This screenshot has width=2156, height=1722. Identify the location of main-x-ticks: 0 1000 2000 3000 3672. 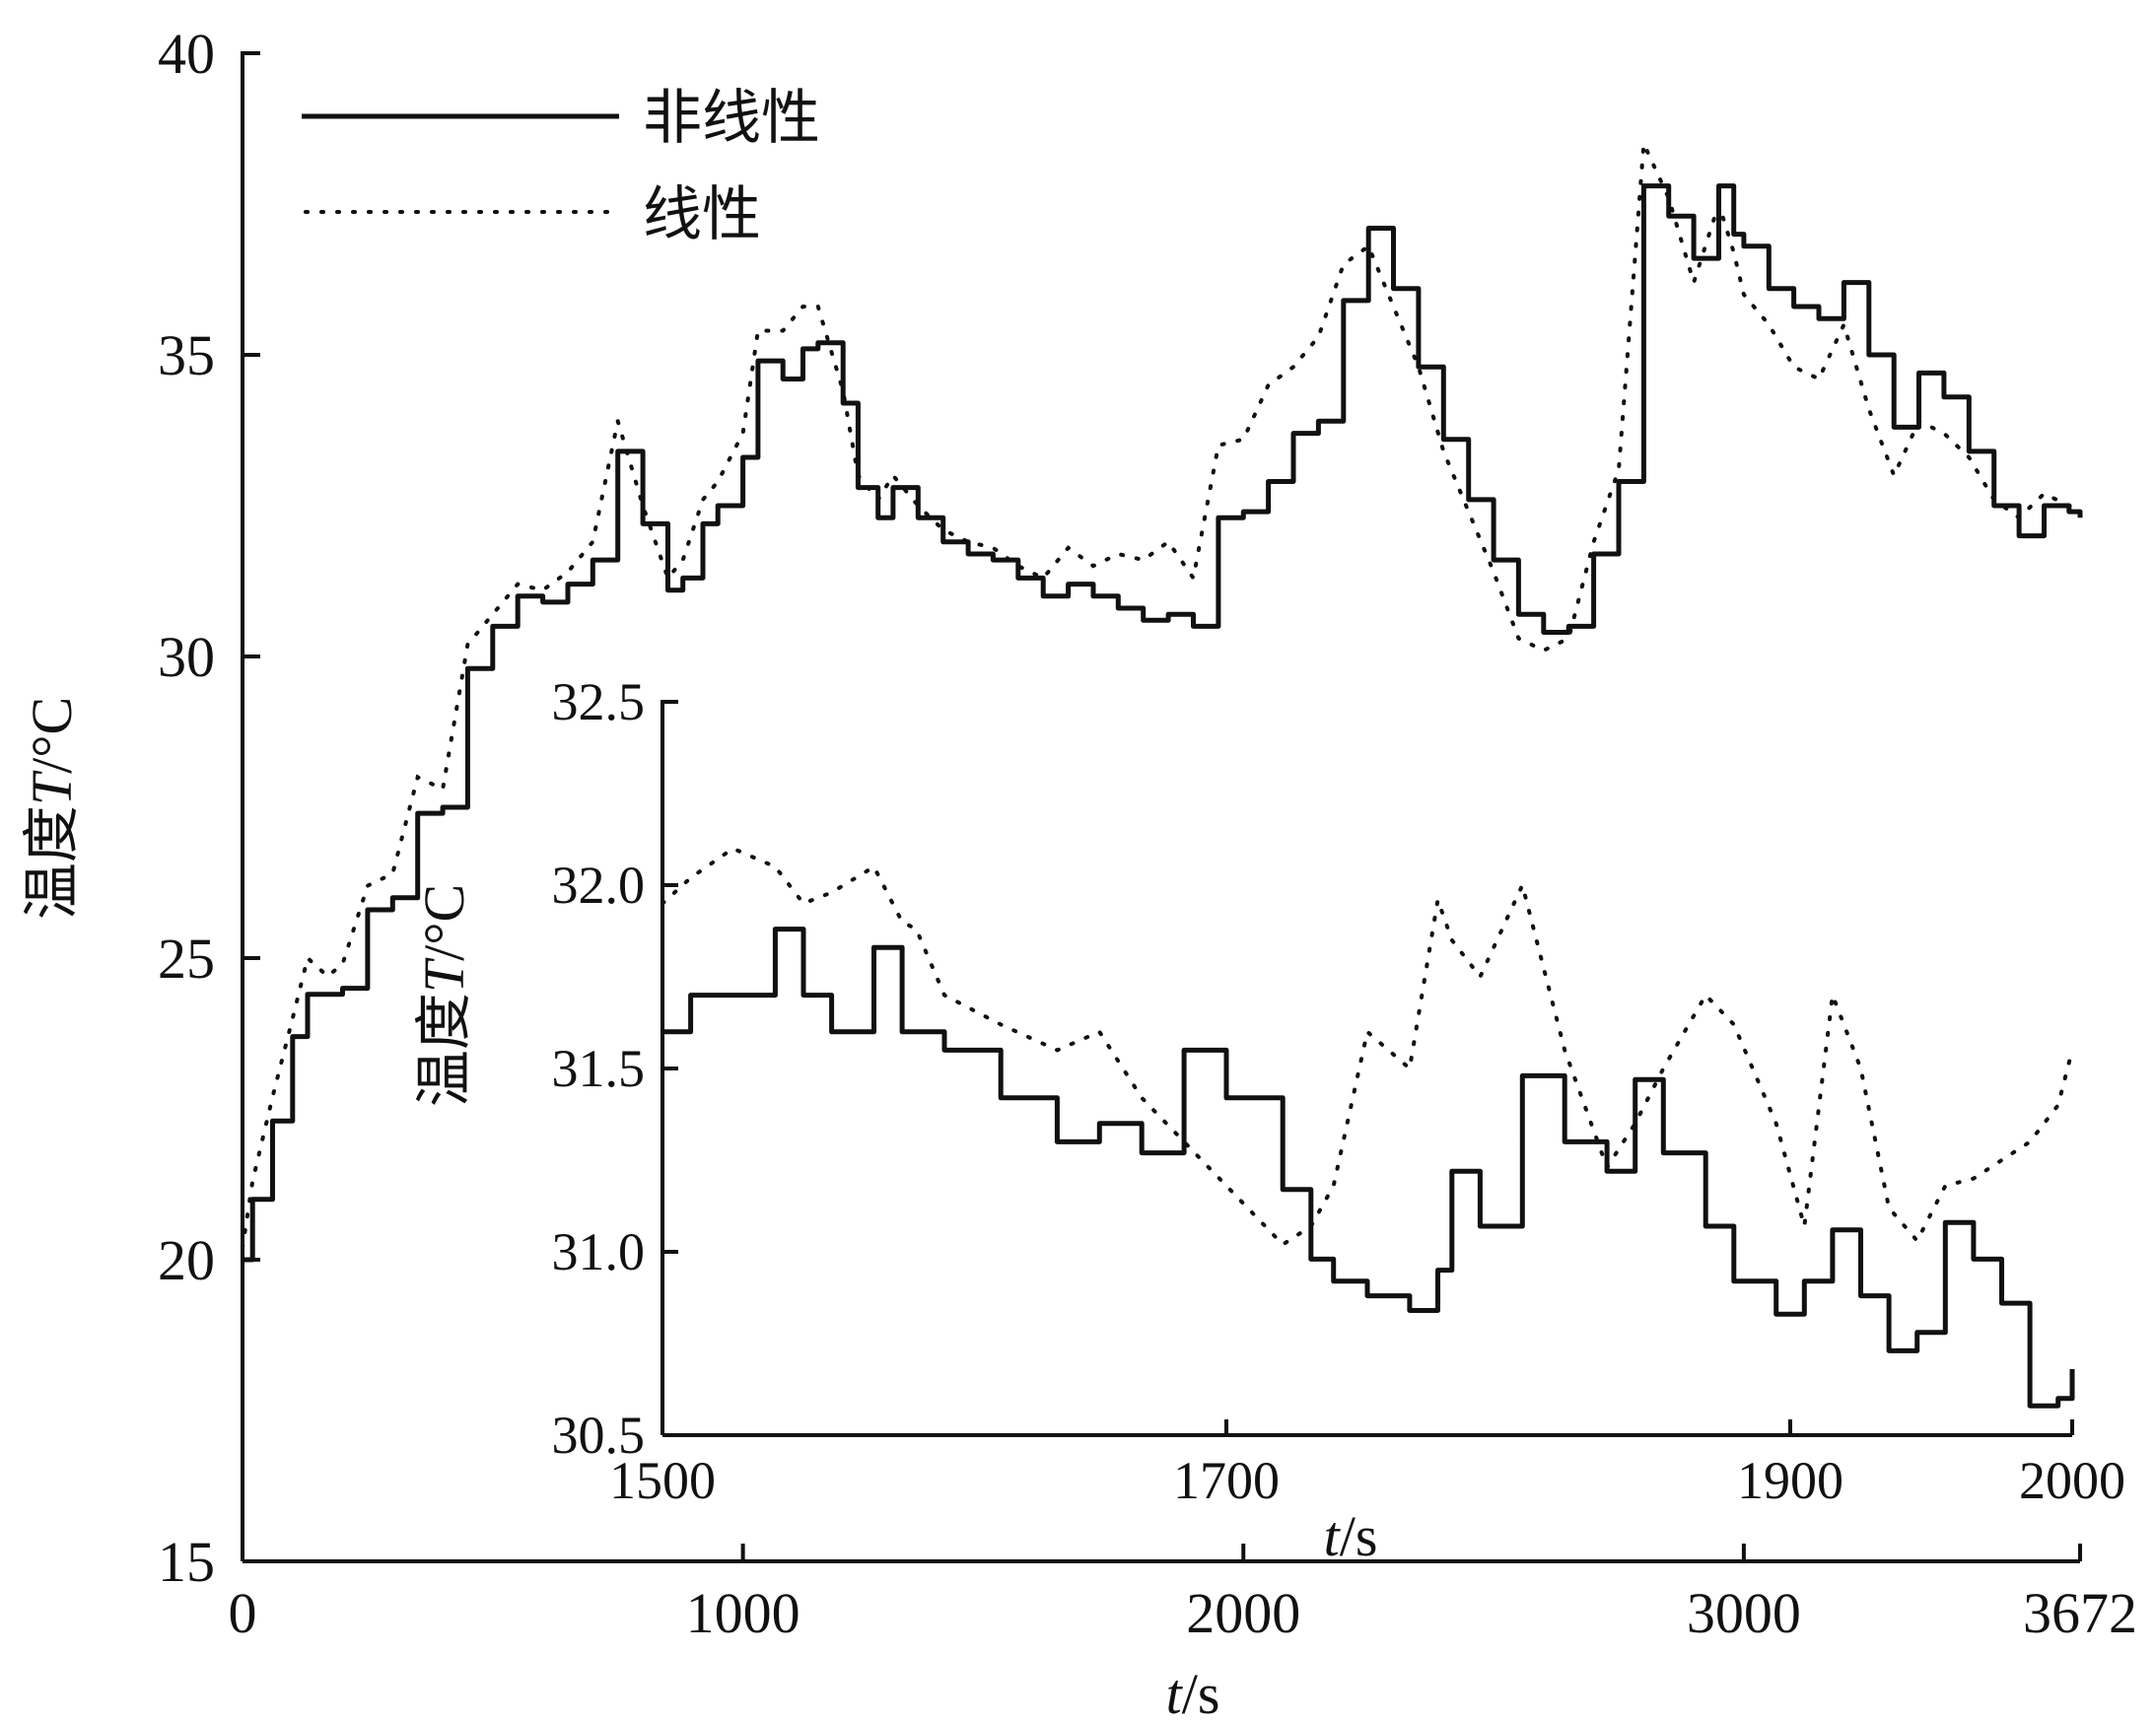
(1183, 1594).